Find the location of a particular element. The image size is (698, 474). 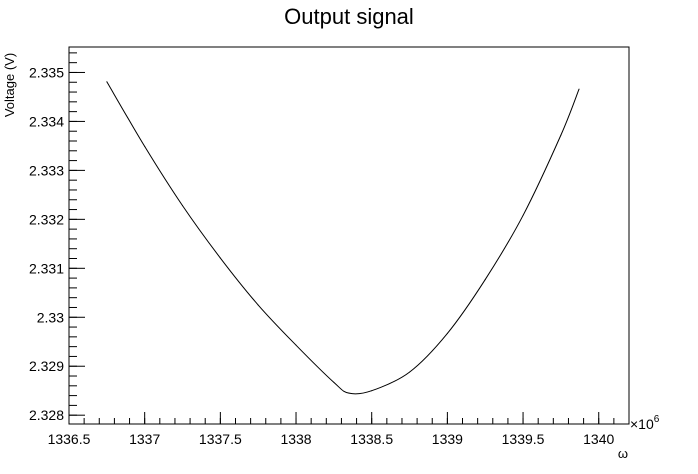

y-tick-label: 2.332 is located at coordinates (46, 219).